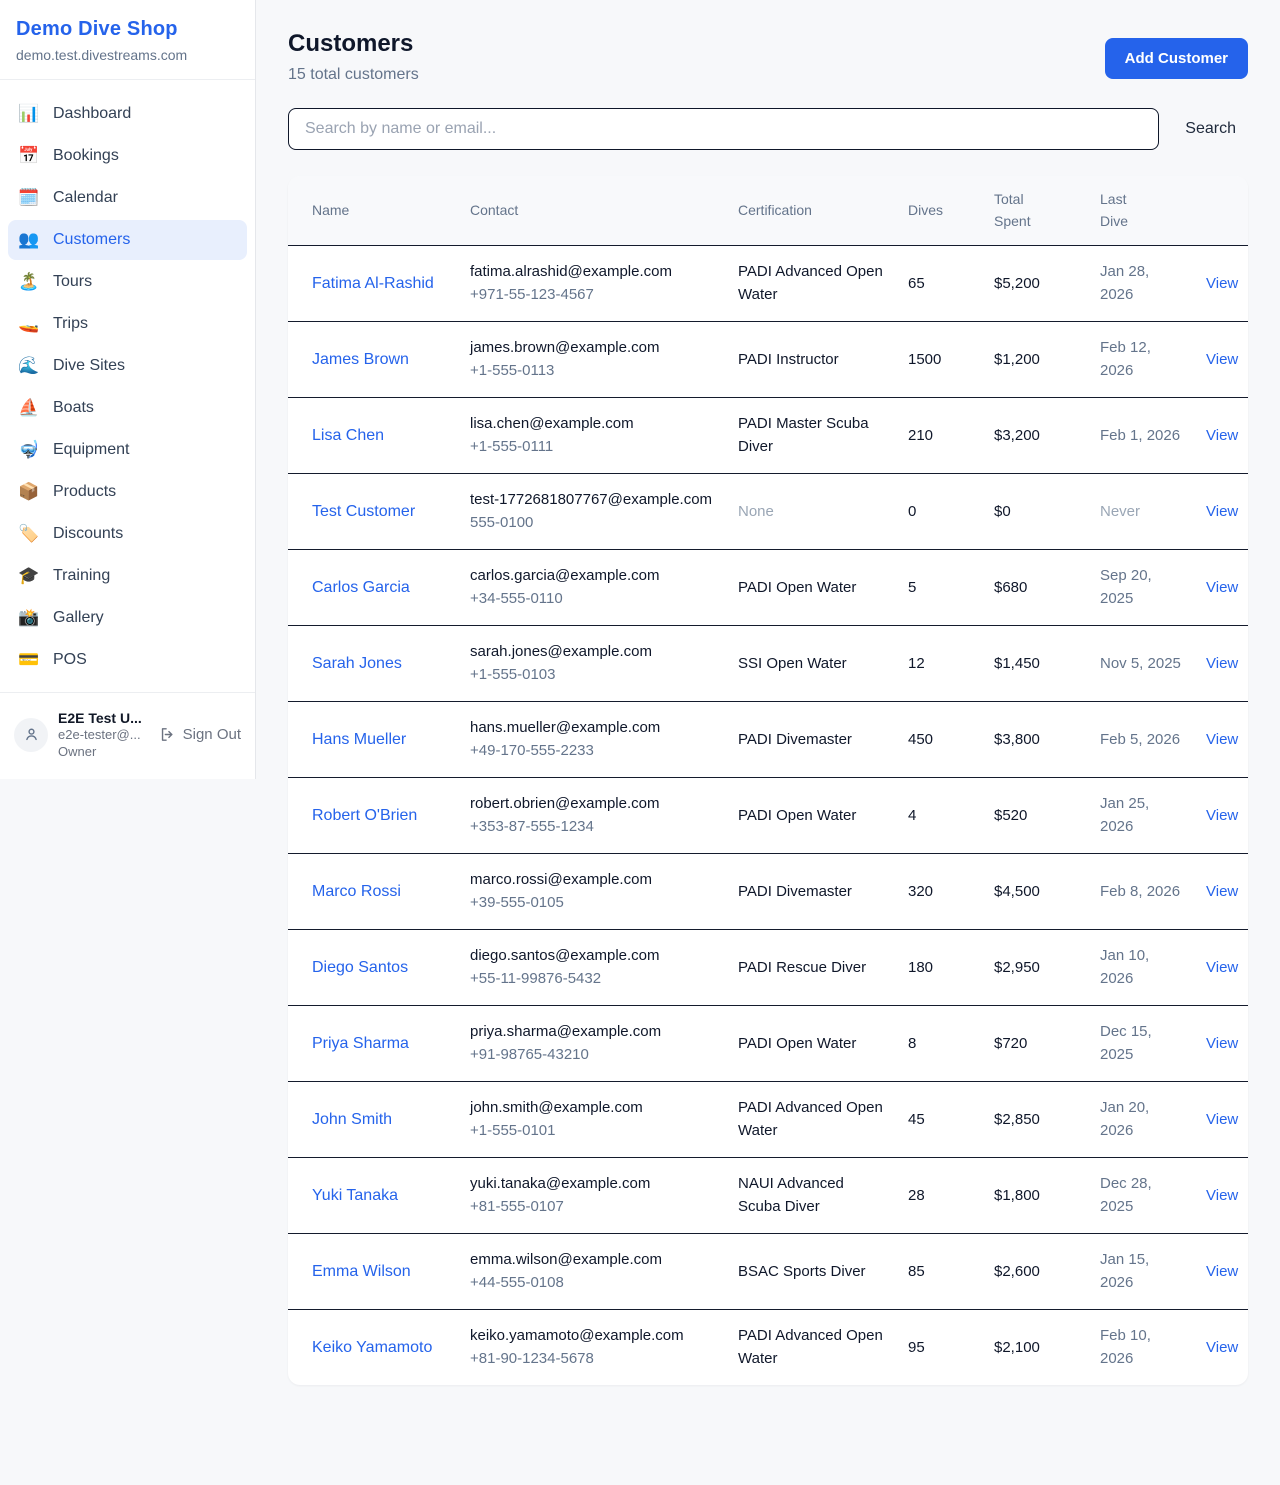  What do you see at coordinates (939, 1271) in the screenshot?
I see `customer-dives: 85` at bounding box center [939, 1271].